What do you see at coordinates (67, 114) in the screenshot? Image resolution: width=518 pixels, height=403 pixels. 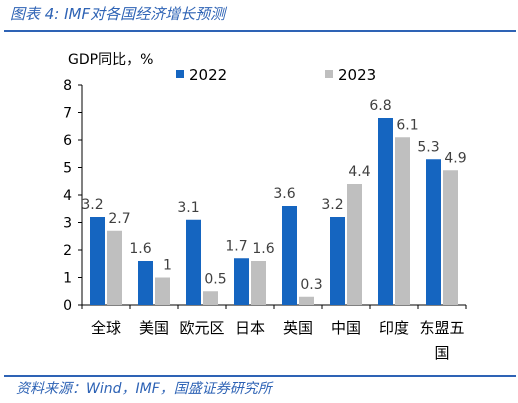 I see `y-tick-label: 7` at bounding box center [67, 114].